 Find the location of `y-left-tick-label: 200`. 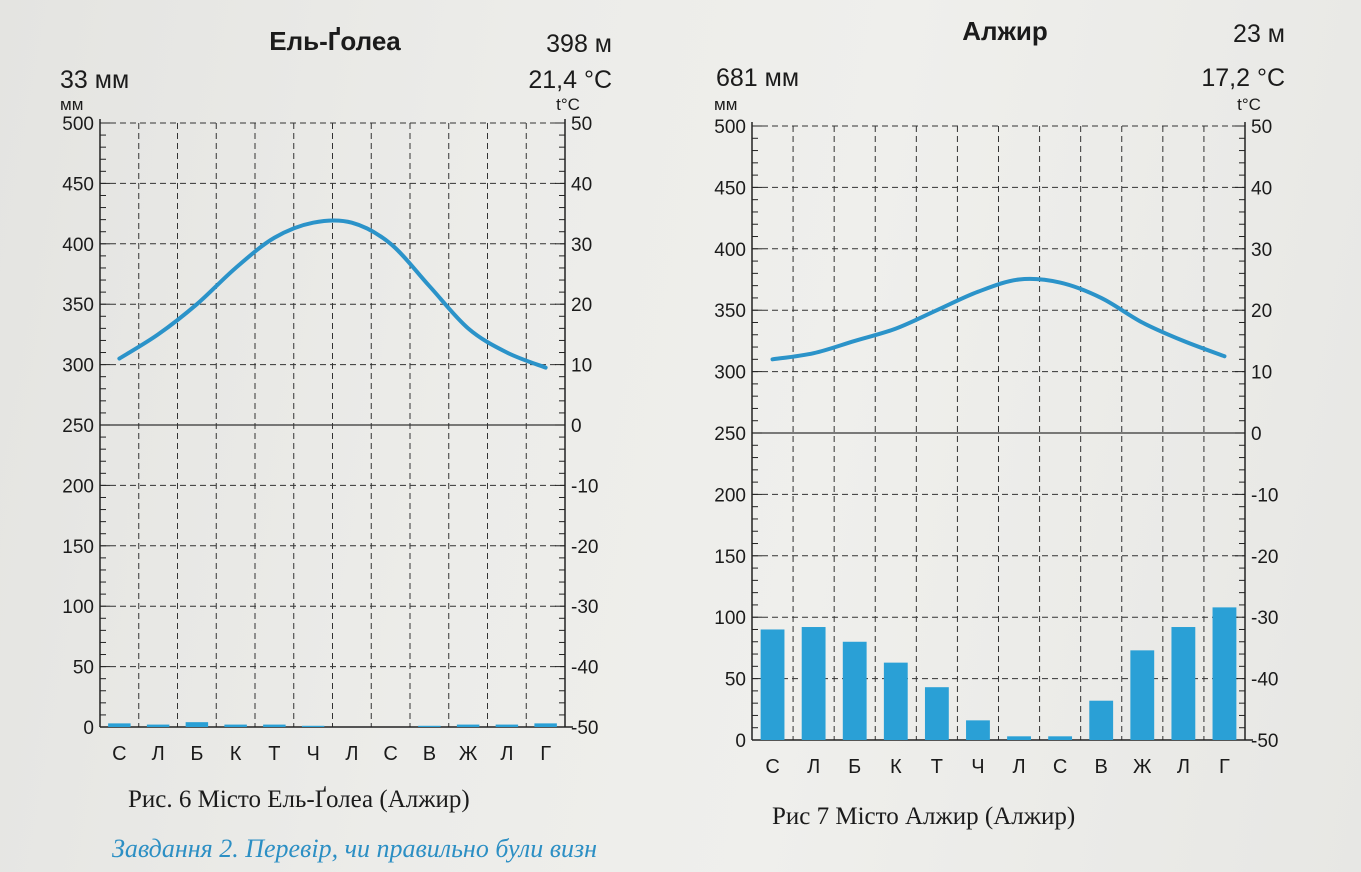

y-left-tick-label: 200 is located at coordinates (78, 486).